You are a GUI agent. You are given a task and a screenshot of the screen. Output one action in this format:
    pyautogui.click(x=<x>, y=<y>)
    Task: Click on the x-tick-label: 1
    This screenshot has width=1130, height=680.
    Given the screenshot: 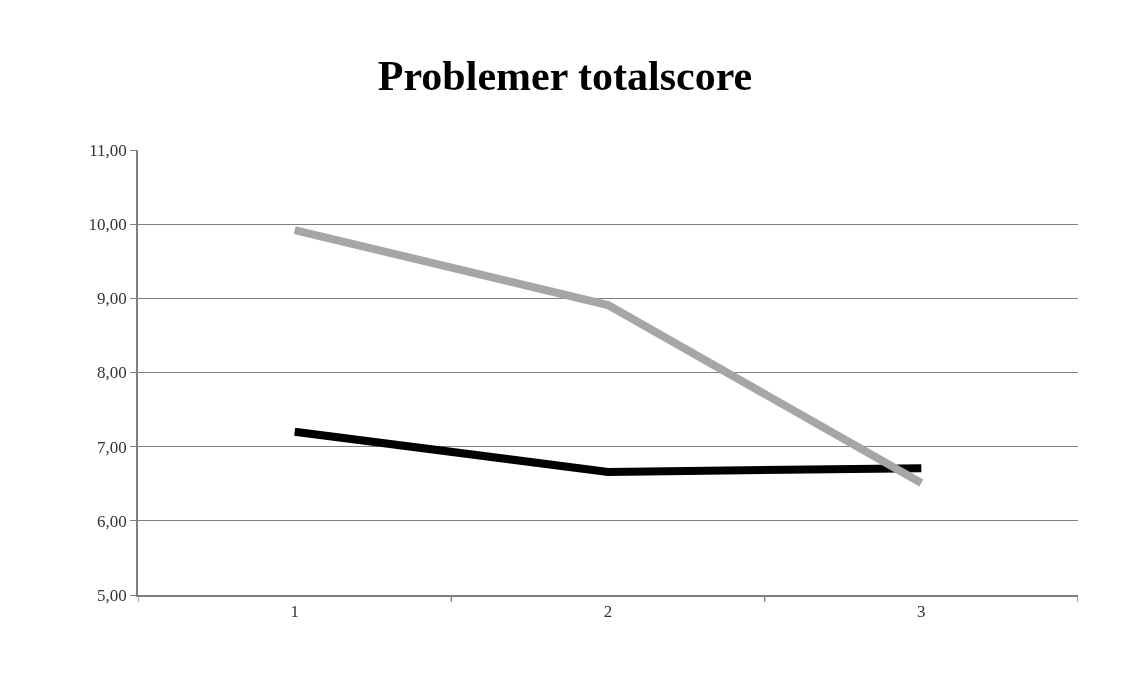 What is the action you would take?
    pyautogui.click(x=294, y=612)
    